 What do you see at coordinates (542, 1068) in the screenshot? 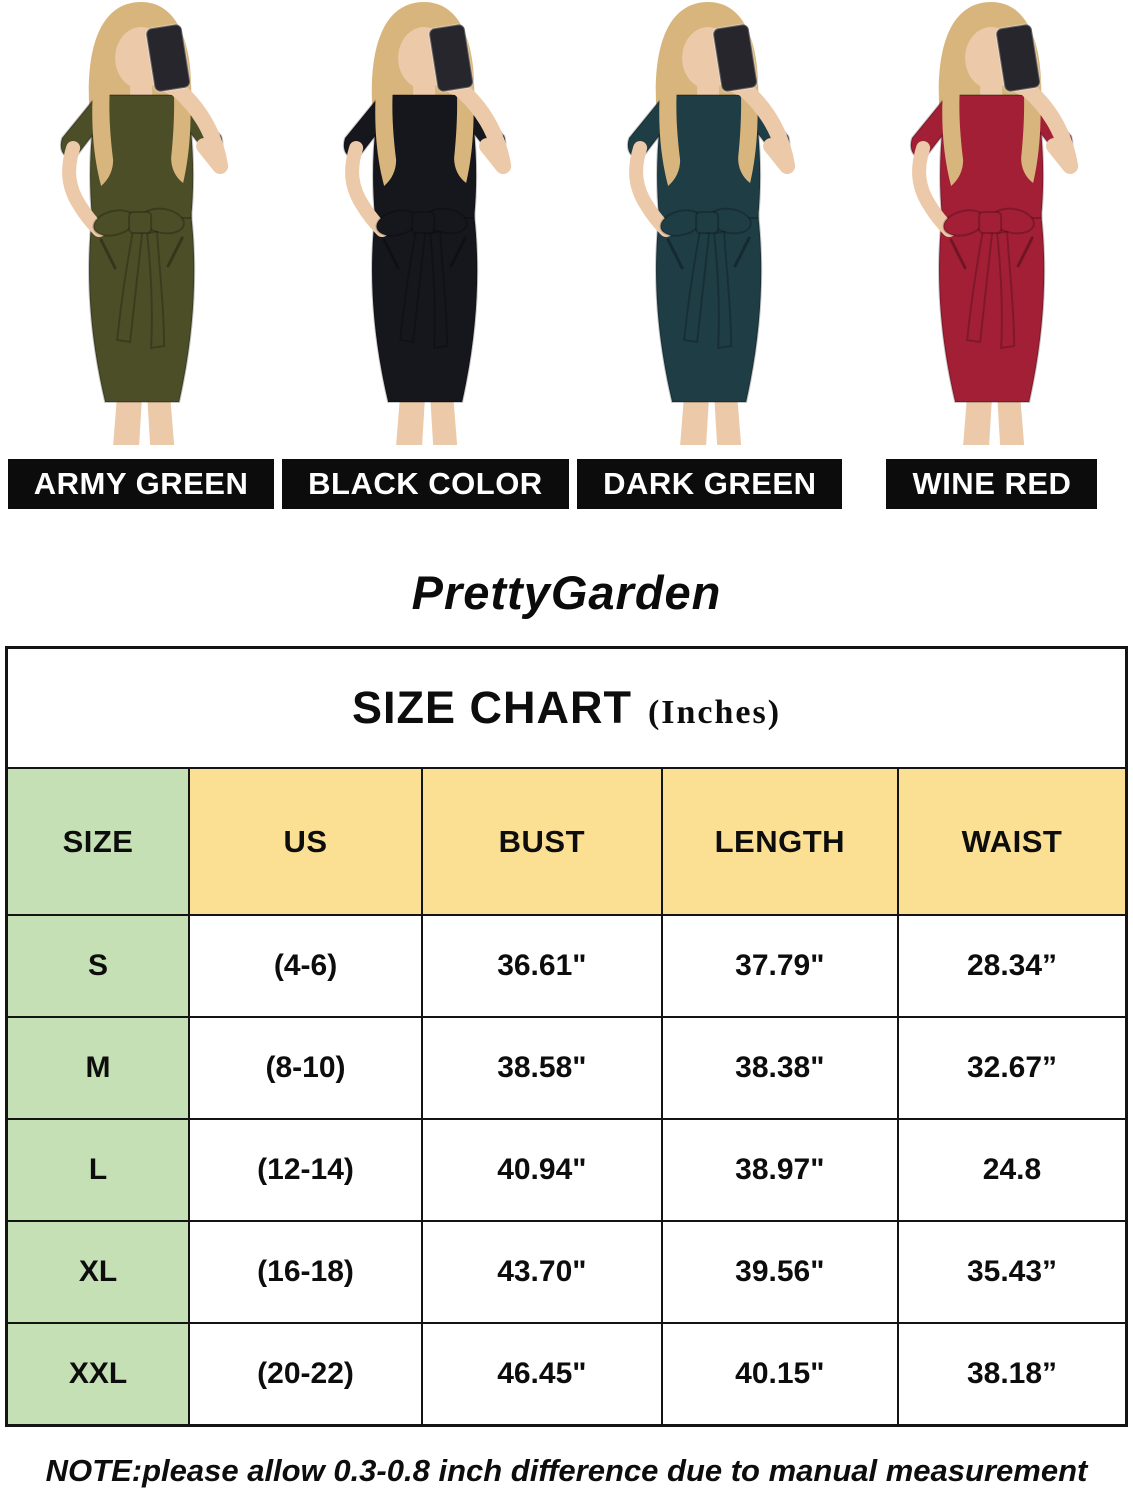
I see `cell-bust: 38.58"` at bounding box center [542, 1068].